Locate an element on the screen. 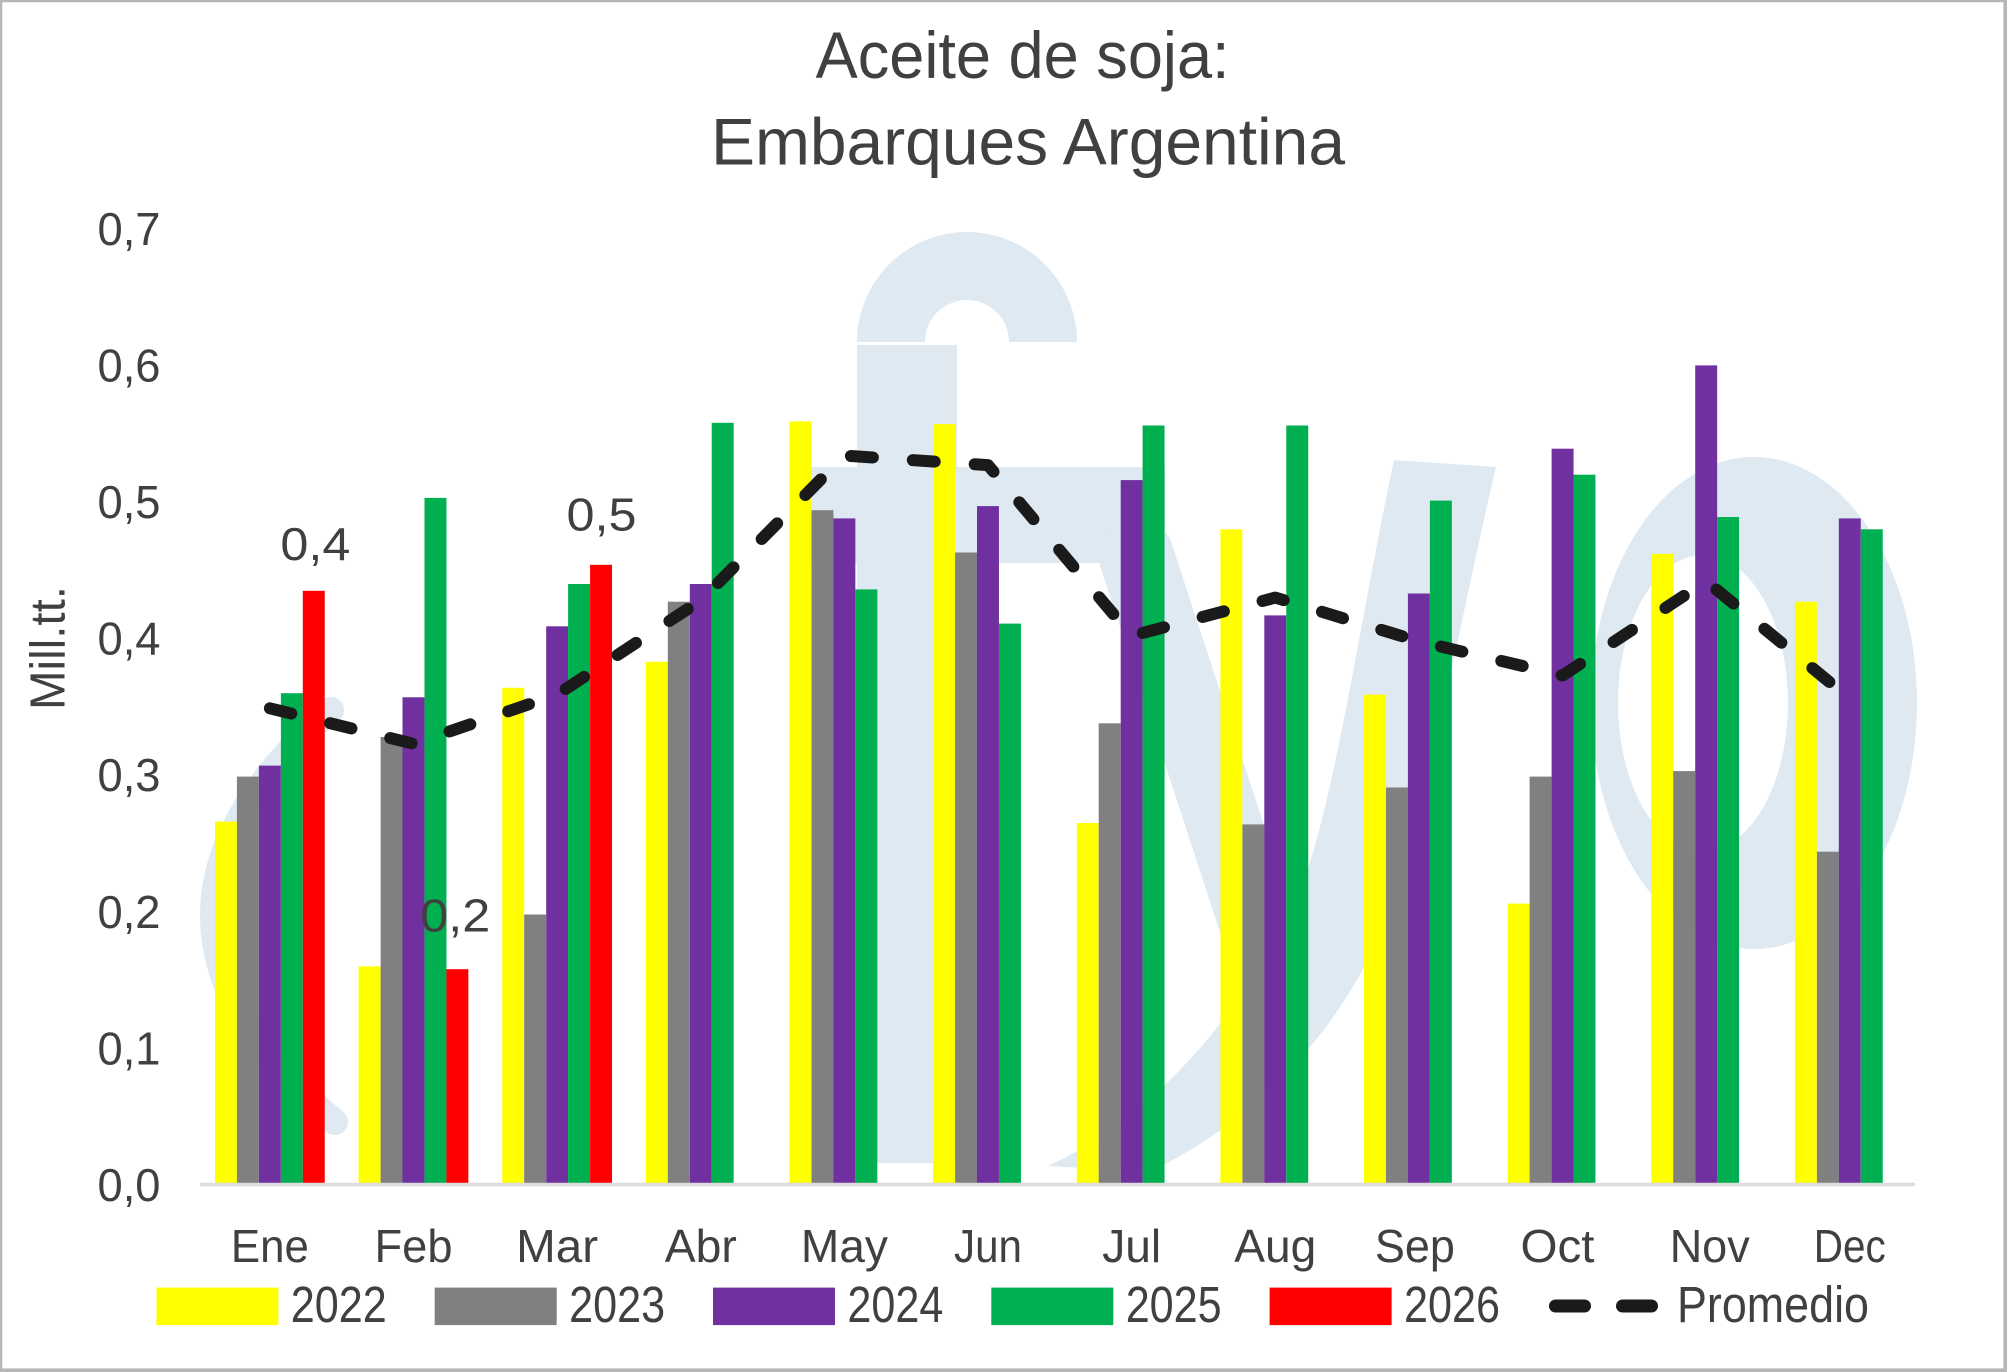 Image resolution: width=2007 pixels, height=1372 pixels. svg-text: 2023 is located at coordinates (617, 1304).